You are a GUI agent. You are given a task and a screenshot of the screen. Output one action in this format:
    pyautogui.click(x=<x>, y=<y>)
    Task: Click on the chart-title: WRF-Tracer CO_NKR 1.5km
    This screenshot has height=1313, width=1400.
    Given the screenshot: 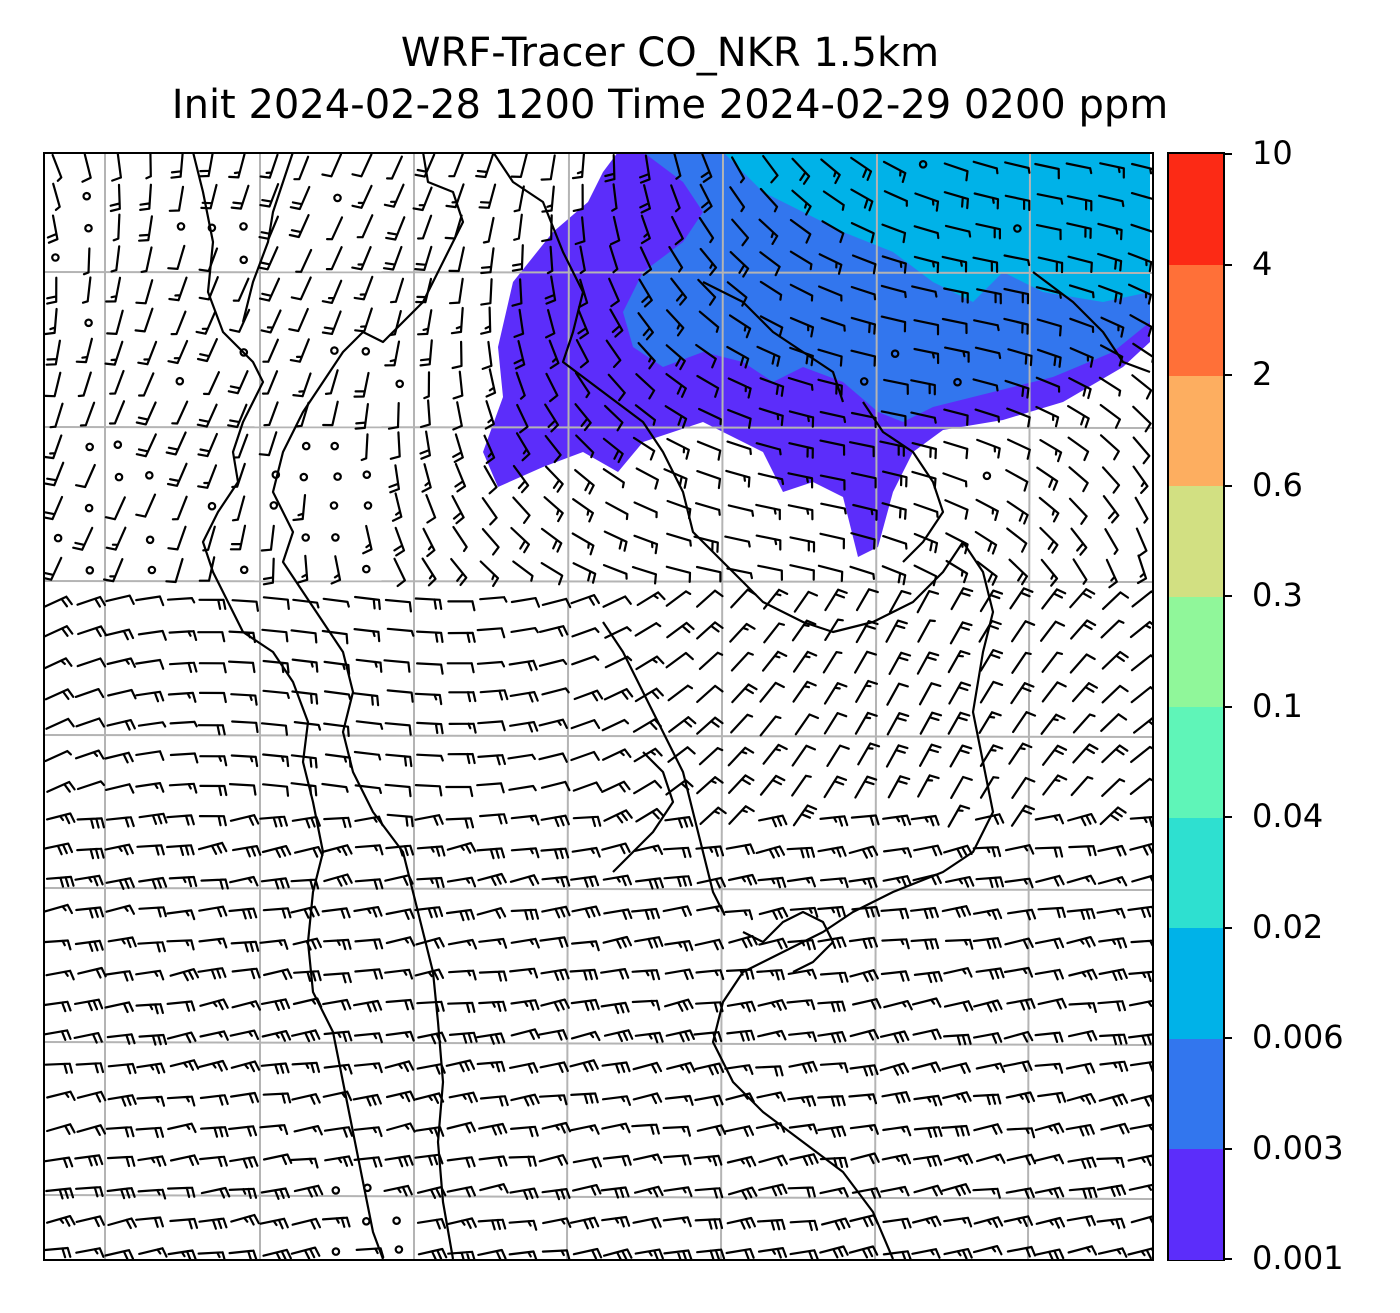 What is the action you would take?
    pyautogui.click(x=670, y=53)
    